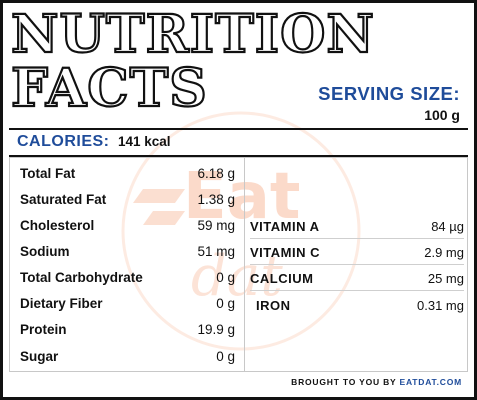 The width and height of the screenshot is (477, 400). What do you see at coordinates (45, 251) in the screenshot?
I see `nutrient-name: Sodium` at bounding box center [45, 251].